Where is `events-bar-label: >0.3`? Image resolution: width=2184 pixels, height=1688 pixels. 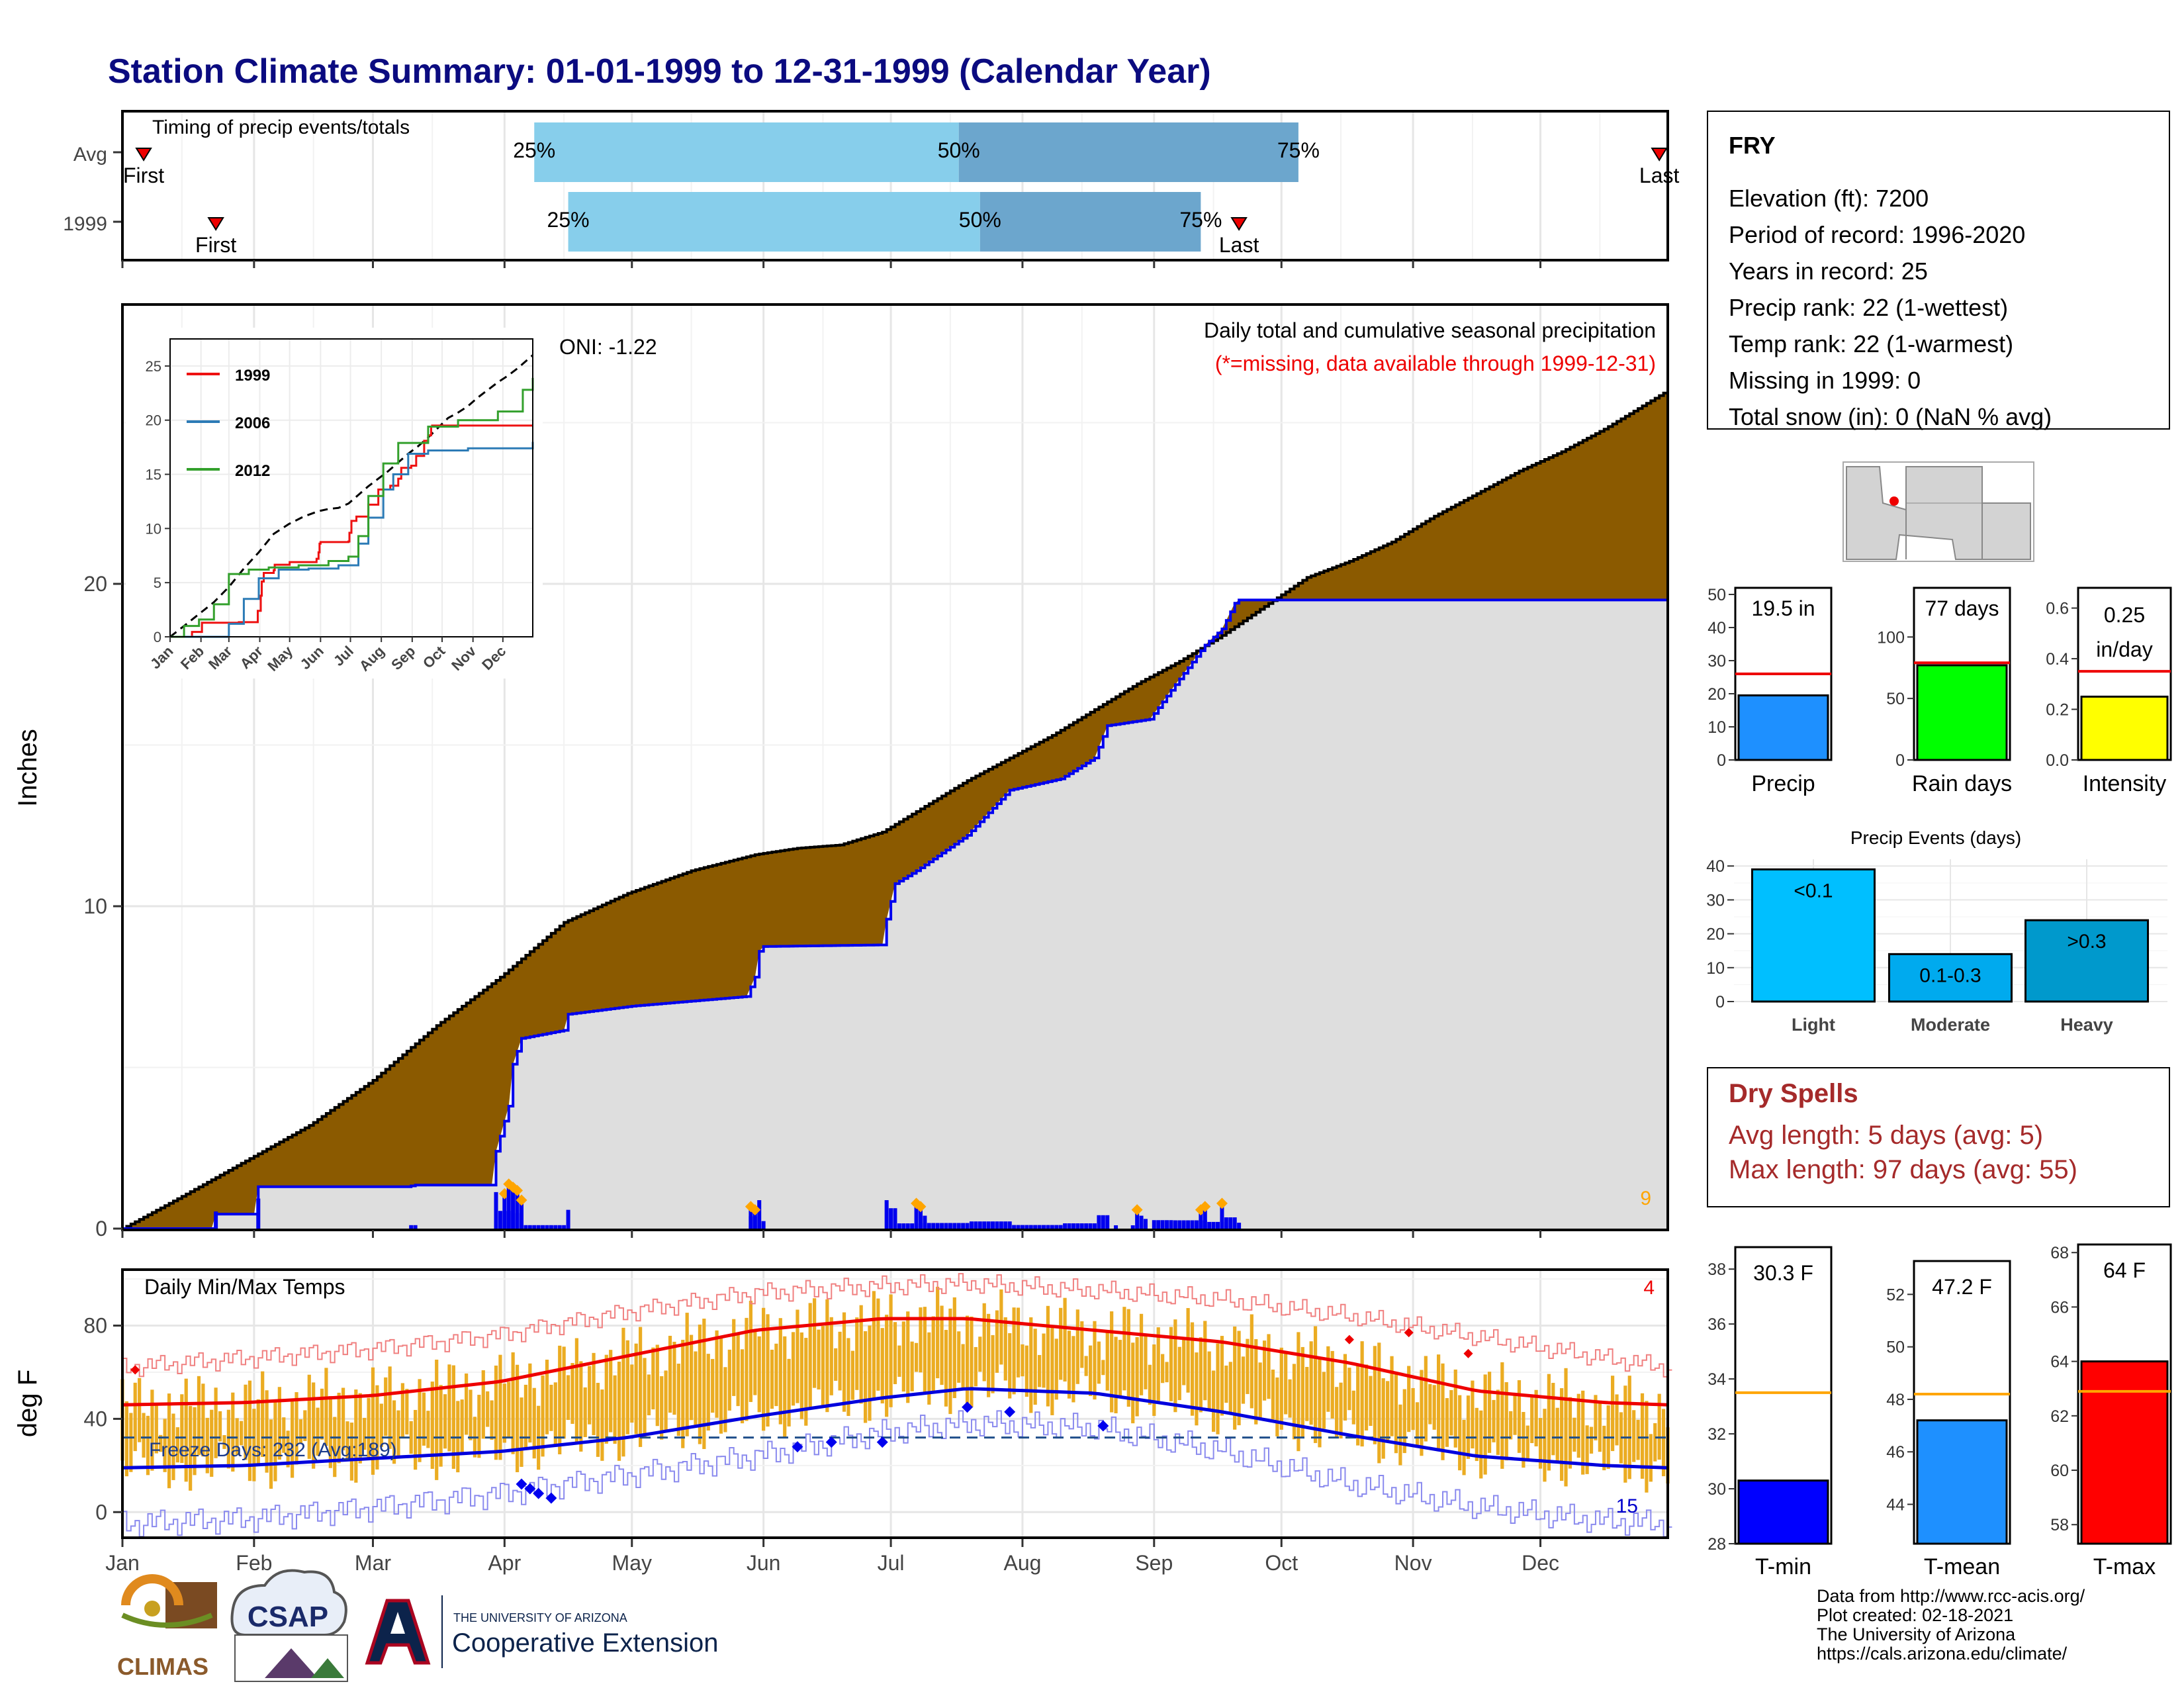
events-bar-label: >0.3 is located at coordinates (2086, 942).